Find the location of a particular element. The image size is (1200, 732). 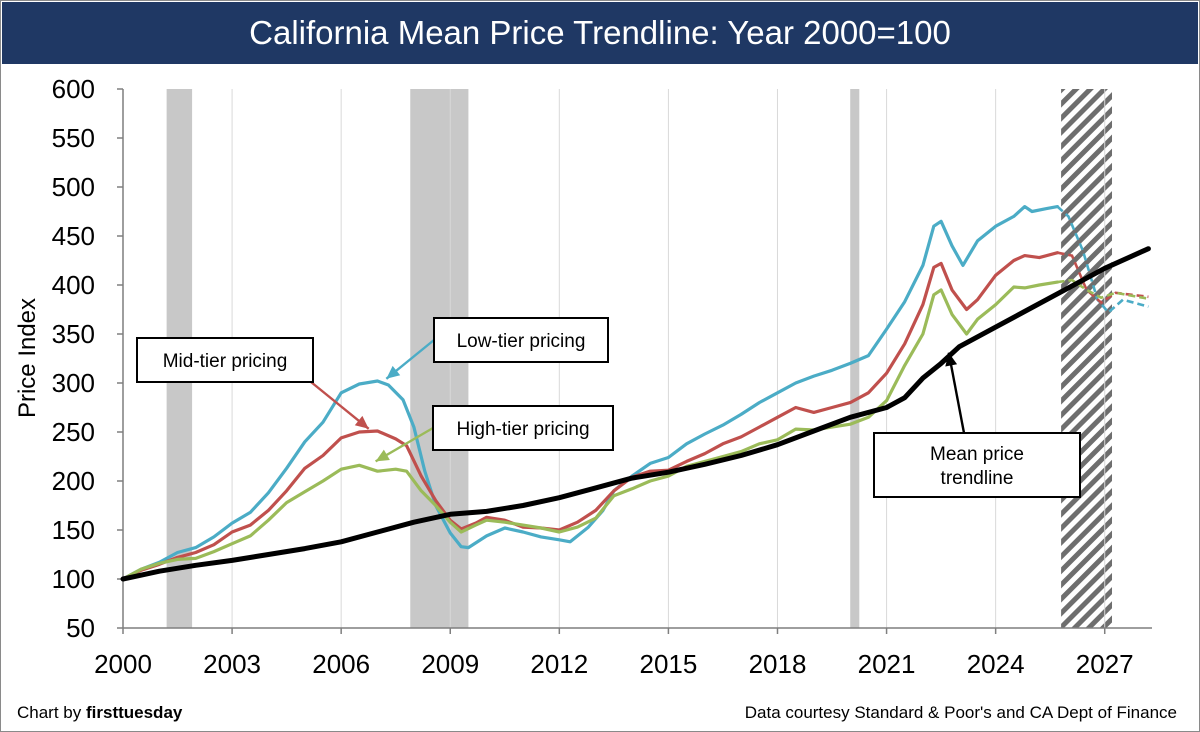

y-tick-label: 450 is located at coordinates (73, 236).